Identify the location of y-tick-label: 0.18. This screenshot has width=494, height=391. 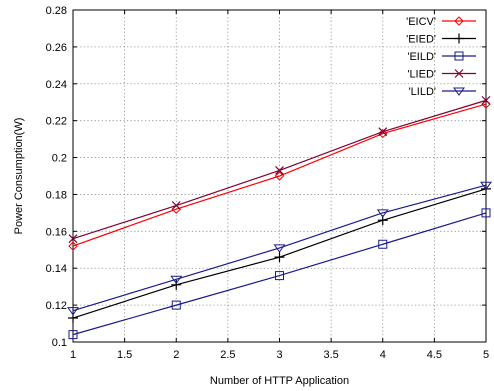
(56, 195).